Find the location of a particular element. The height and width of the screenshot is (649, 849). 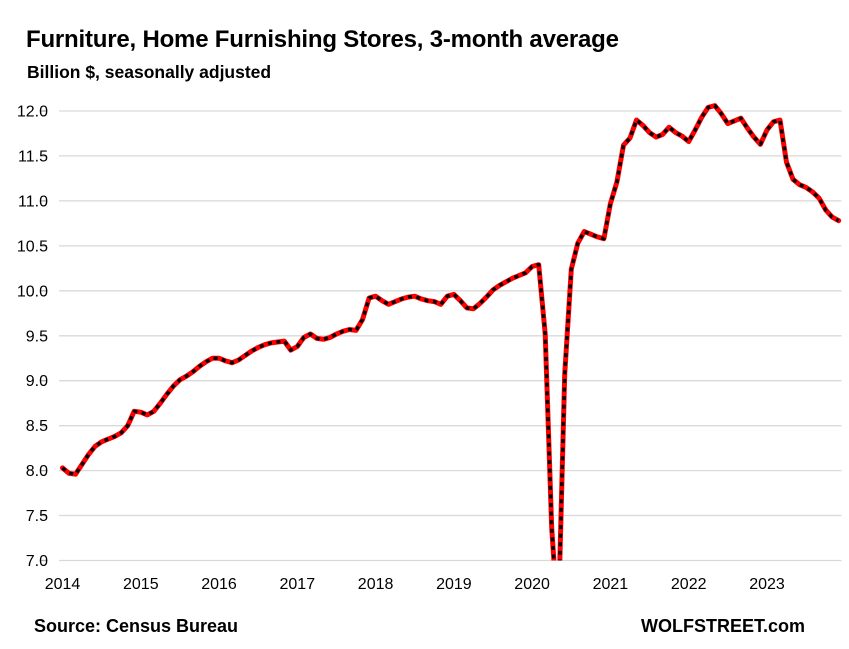

y-tick-label: 8.0 is located at coordinates (37, 471).